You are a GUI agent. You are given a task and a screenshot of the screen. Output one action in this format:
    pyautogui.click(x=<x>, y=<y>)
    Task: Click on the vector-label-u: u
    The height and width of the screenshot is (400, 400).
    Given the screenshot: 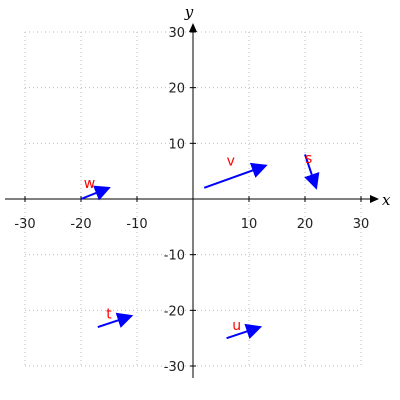 What is the action you would take?
    pyautogui.click(x=236, y=326)
    